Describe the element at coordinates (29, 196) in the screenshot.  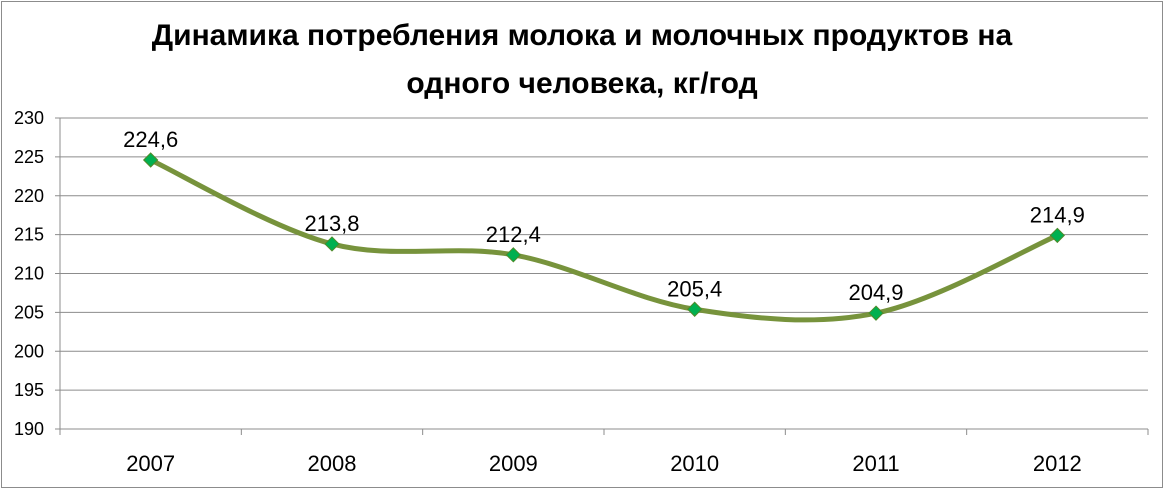
I see `y-tick-label: 220` at that location.